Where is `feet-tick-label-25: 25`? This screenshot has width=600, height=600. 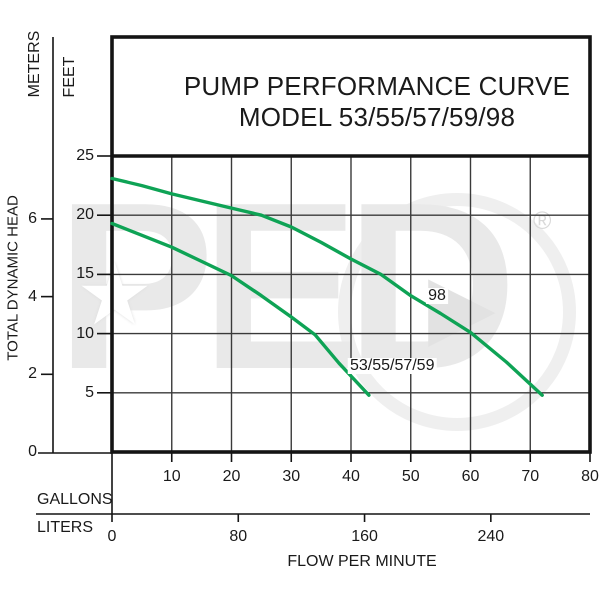
feet-tick-label-25: 25 is located at coordinates (85, 155).